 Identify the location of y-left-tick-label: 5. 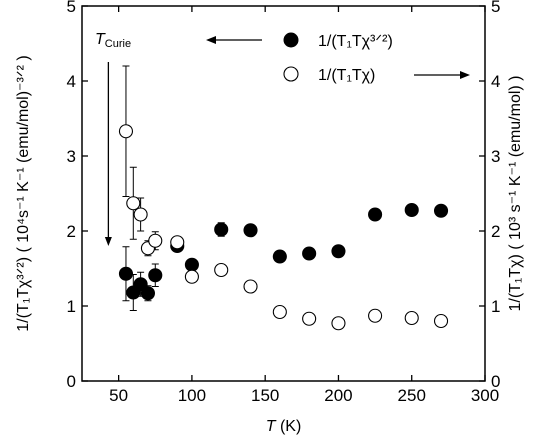
(71, 8).